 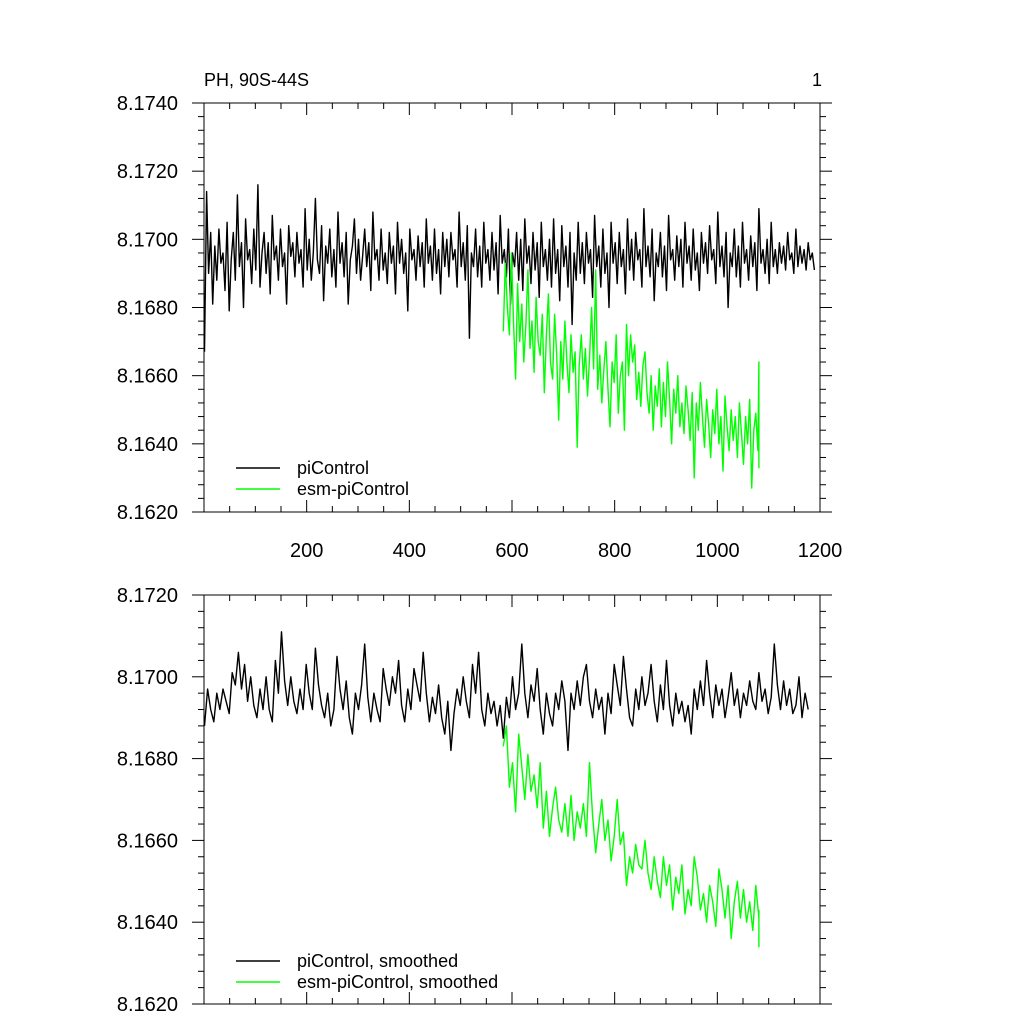 What do you see at coordinates (817, 80) in the screenshot?
I see `panel-label: 1` at bounding box center [817, 80].